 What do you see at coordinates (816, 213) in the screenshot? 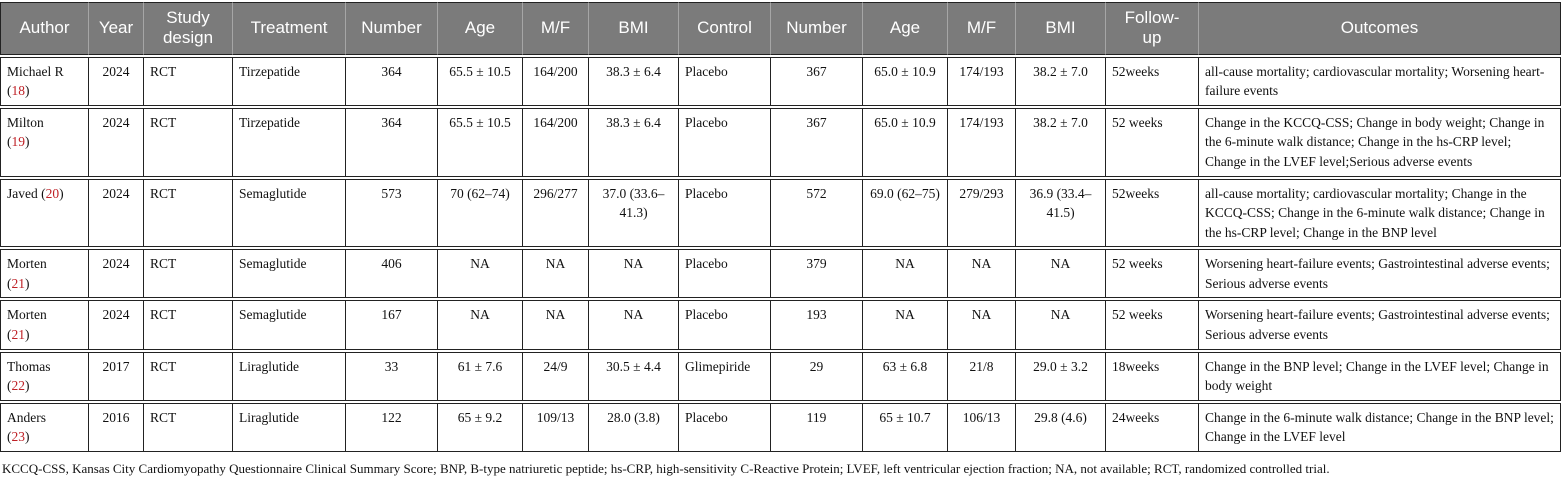
I see `c-number-cell: 572` at bounding box center [816, 213].